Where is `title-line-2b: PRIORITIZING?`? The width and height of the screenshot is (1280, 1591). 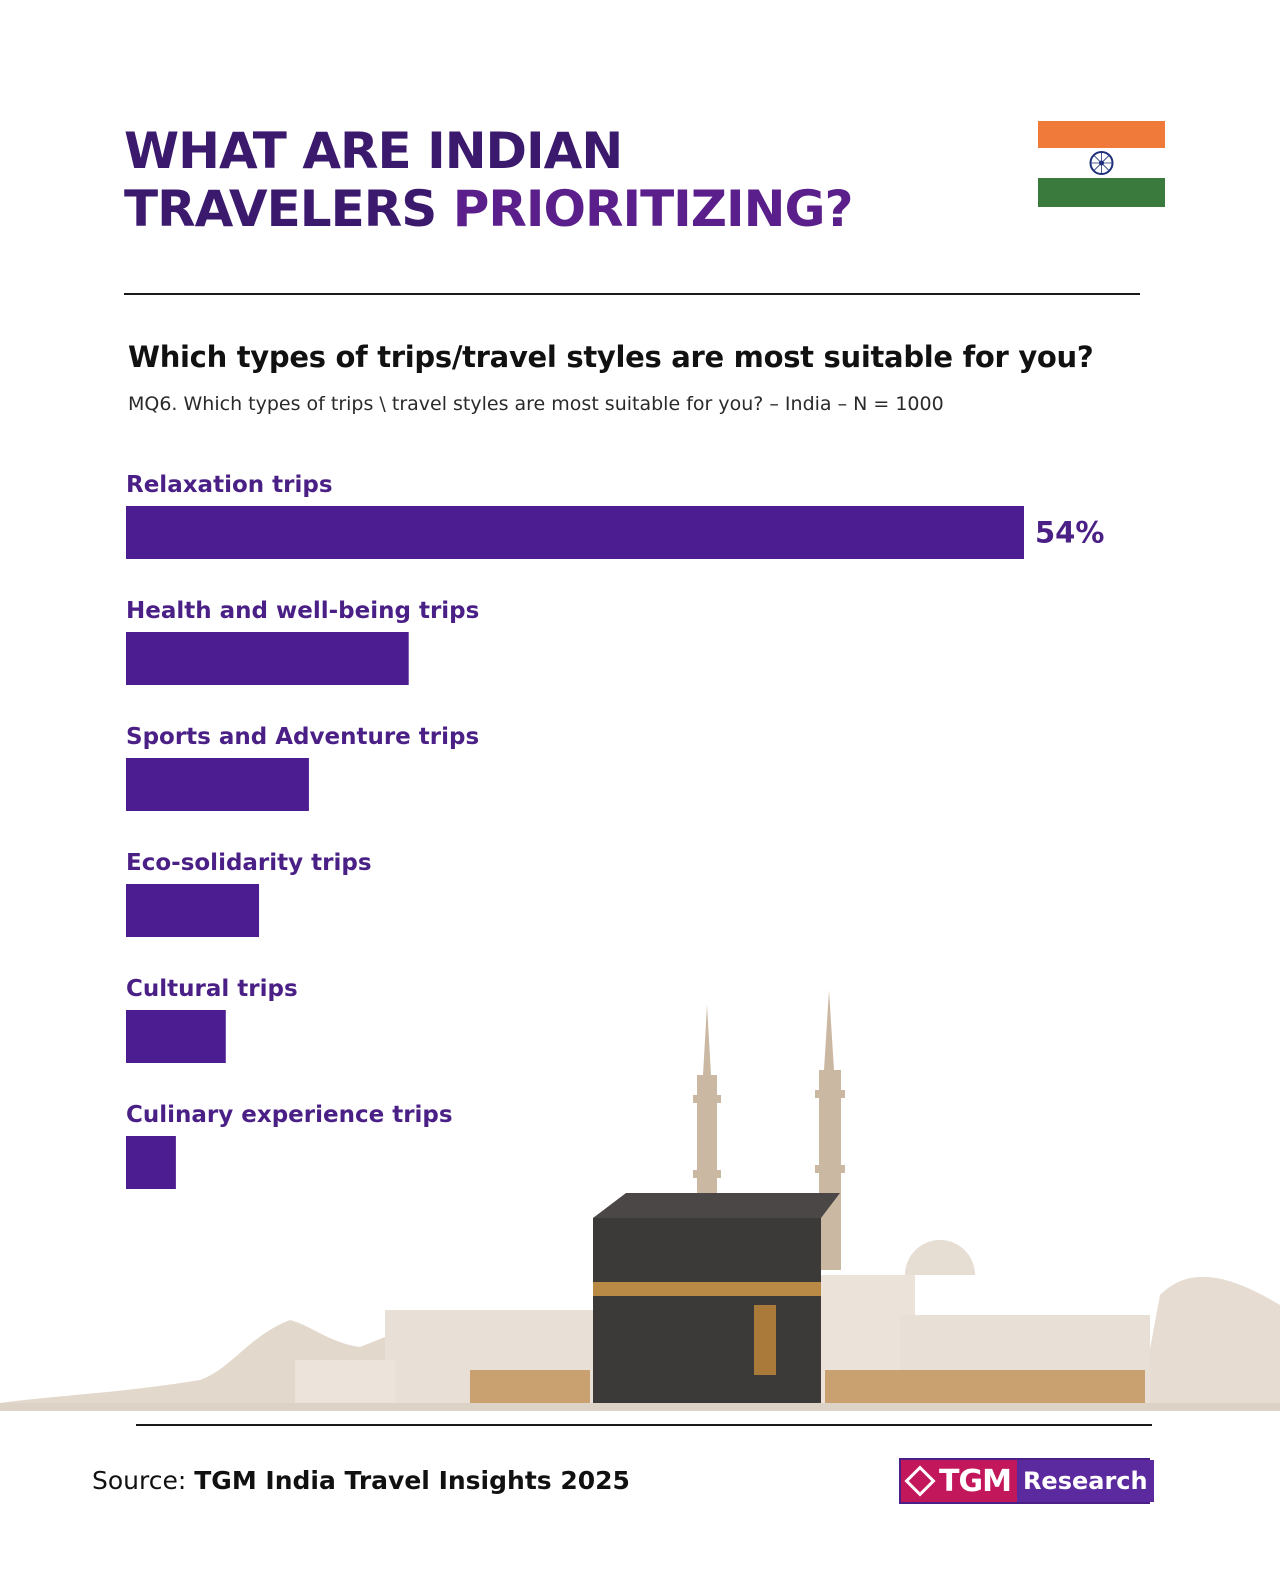
title-line-2b: PRIORITIZING? is located at coordinates (653, 209).